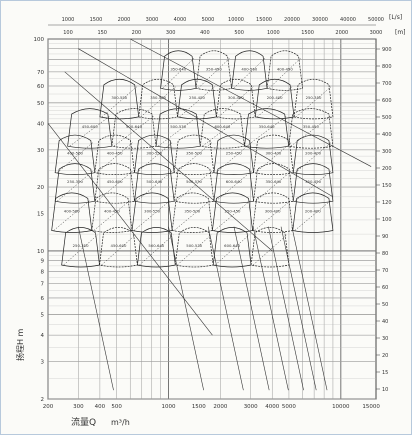 The height and width of the screenshot is (435, 412). I want to click on right-tick-label: 60, so click(385, 288).